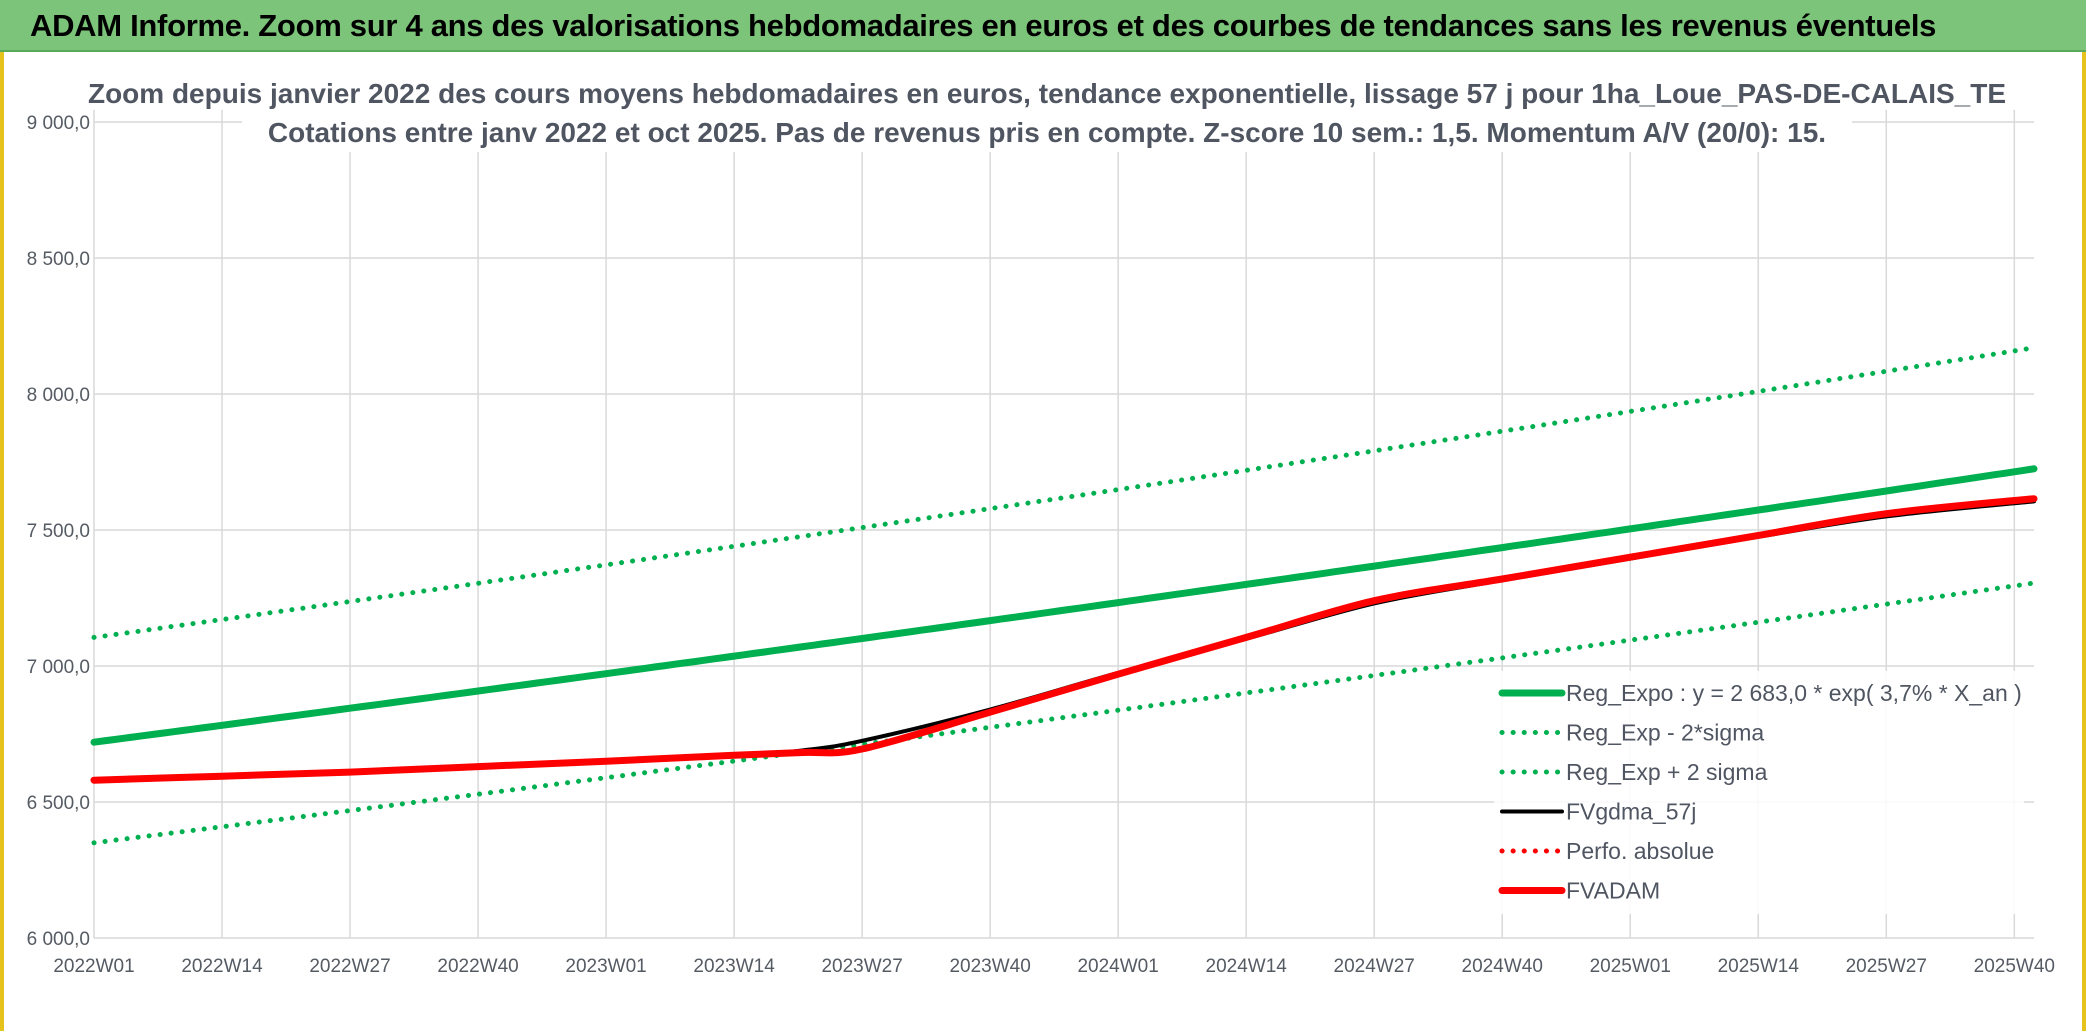 Image resolution: width=2086 pixels, height=1031 pixels. I want to click on y-tick-label: 7 000,0, so click(58, 667).